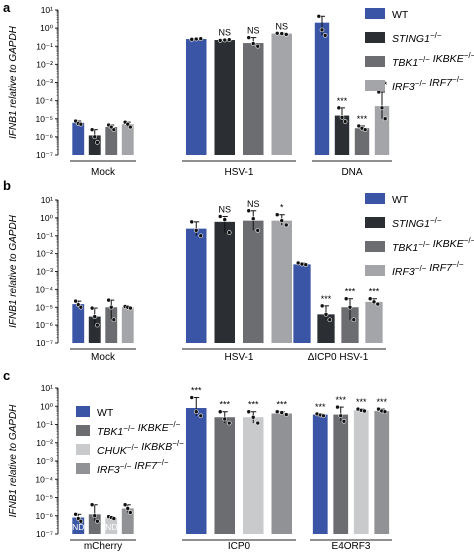 This screenshot has height=555, width=474. What do you see at coordinates (44, 534) in the screenshot?
I see `y-tick-label: 10⁻⁷` at bounding box center [44, 534].